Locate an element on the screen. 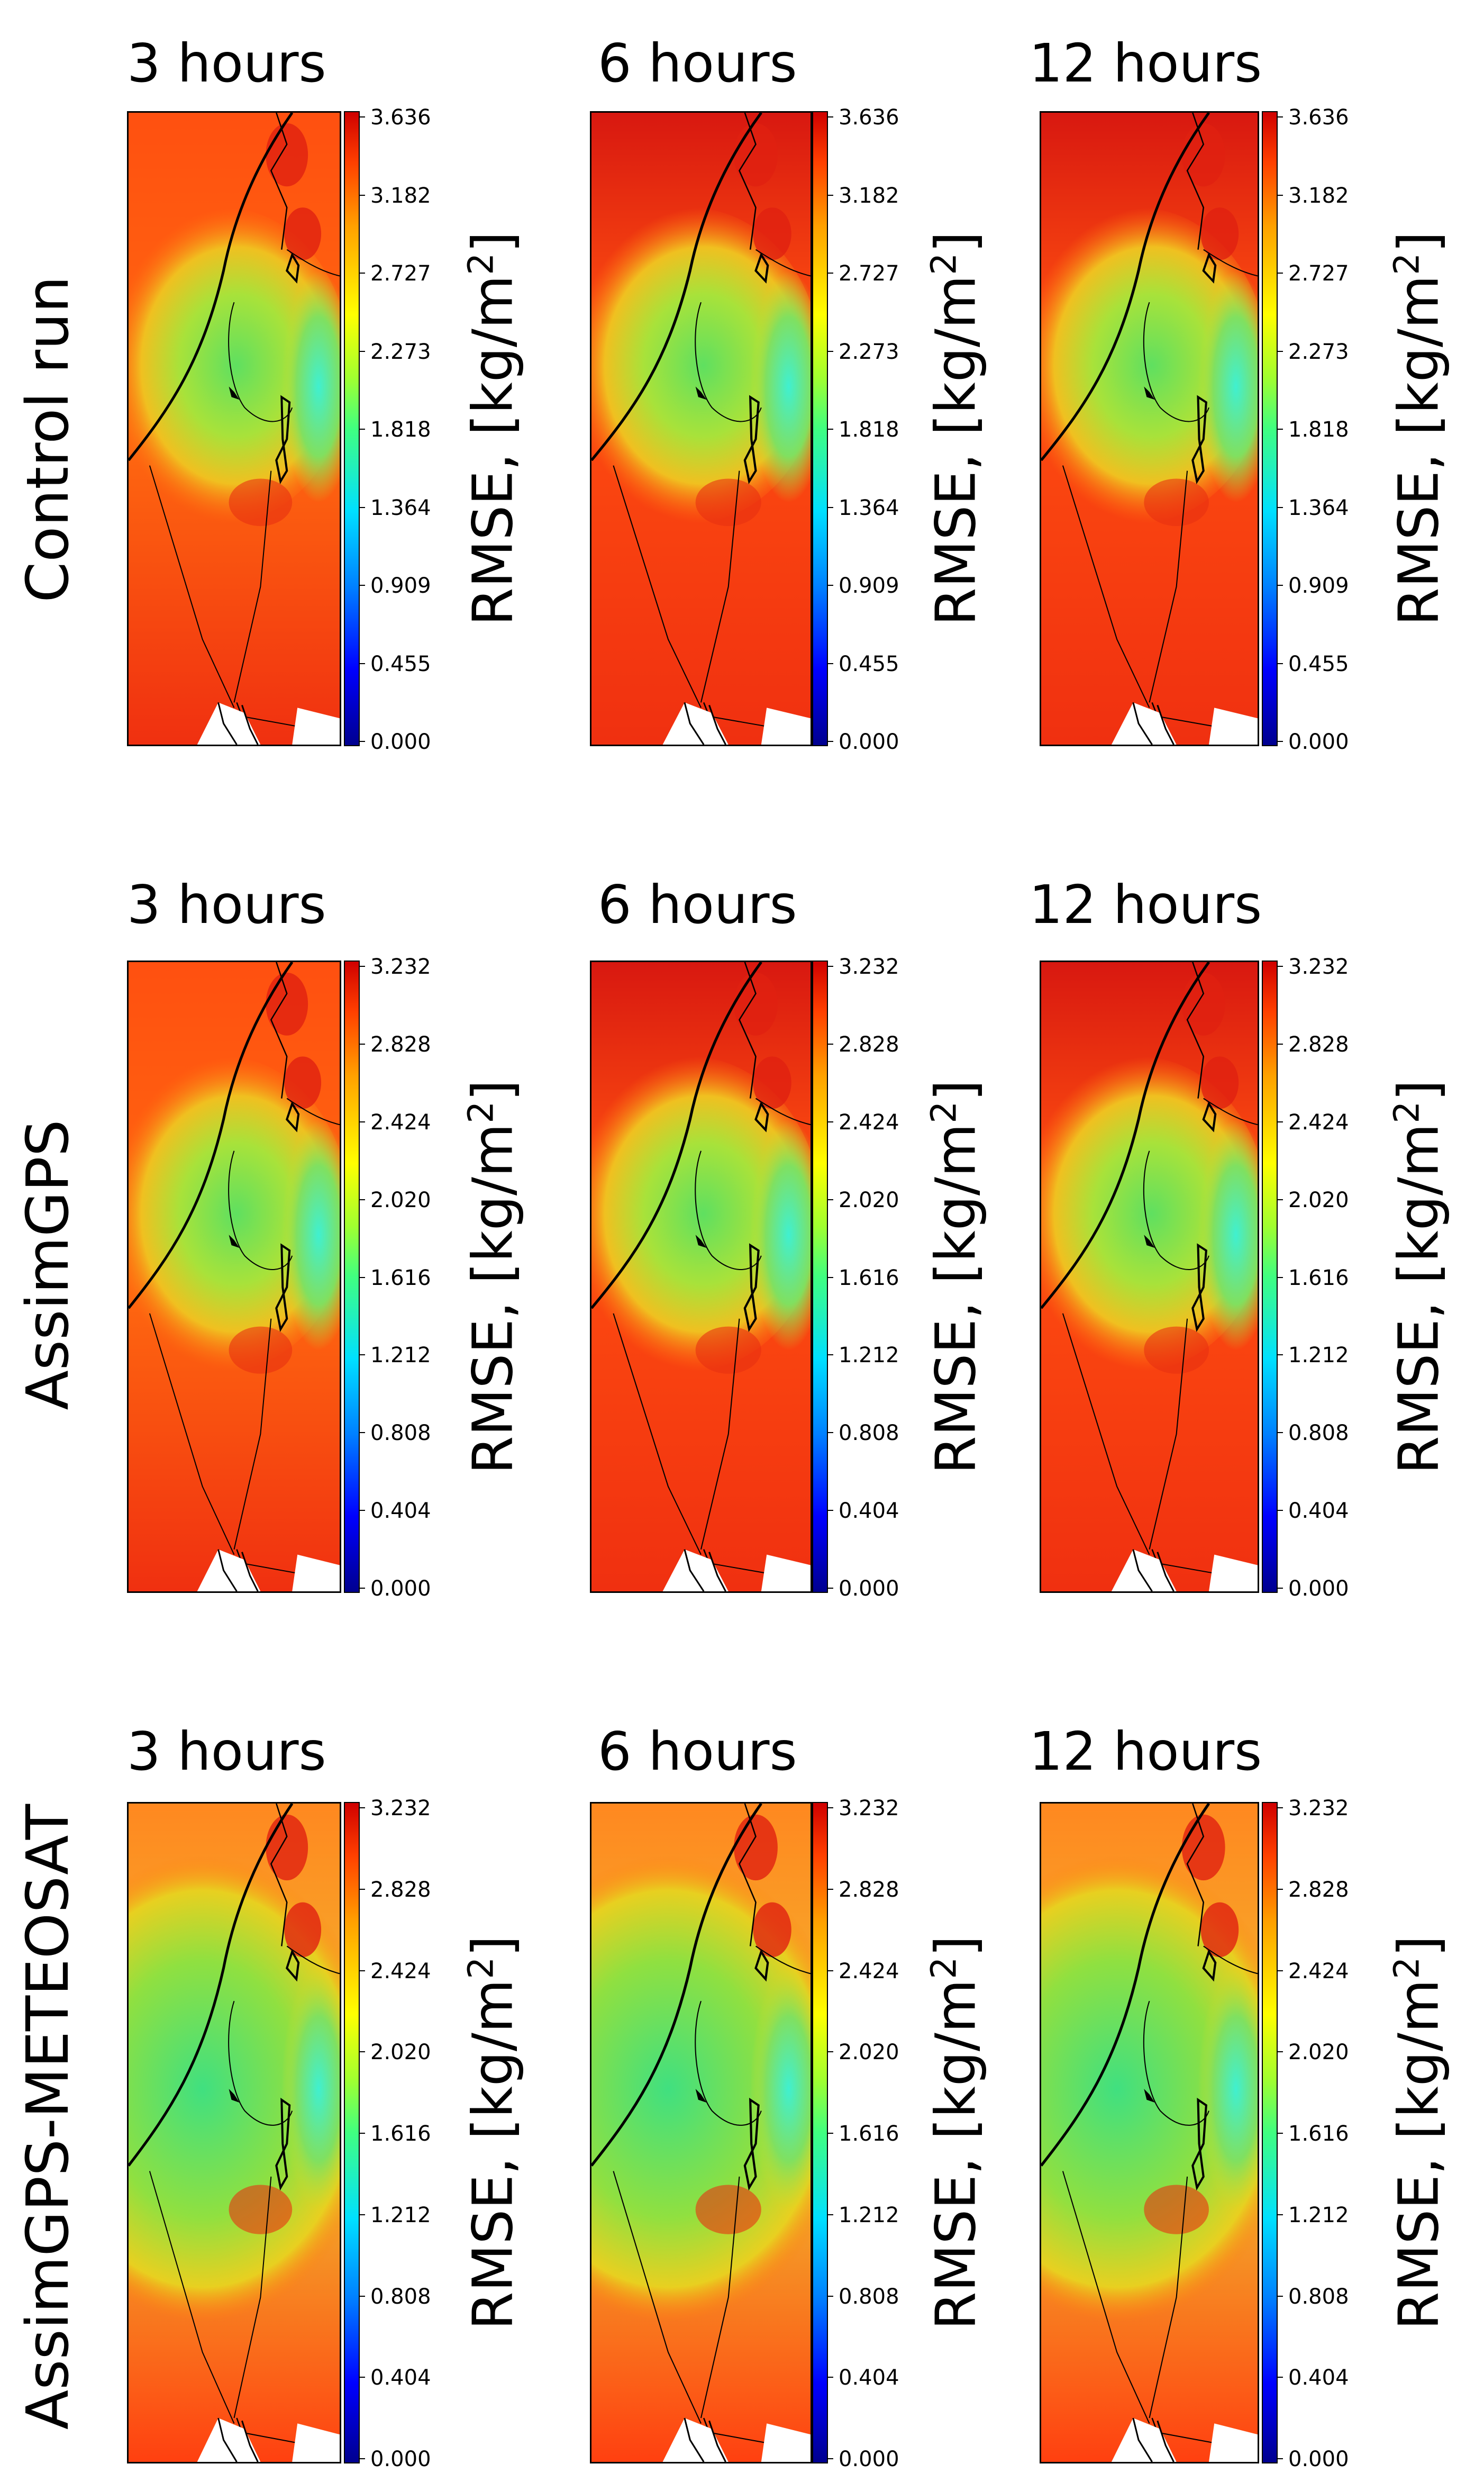 This screenshot has width=1484, height=2473. row-label: Control run is located at coordinates (47, 440).